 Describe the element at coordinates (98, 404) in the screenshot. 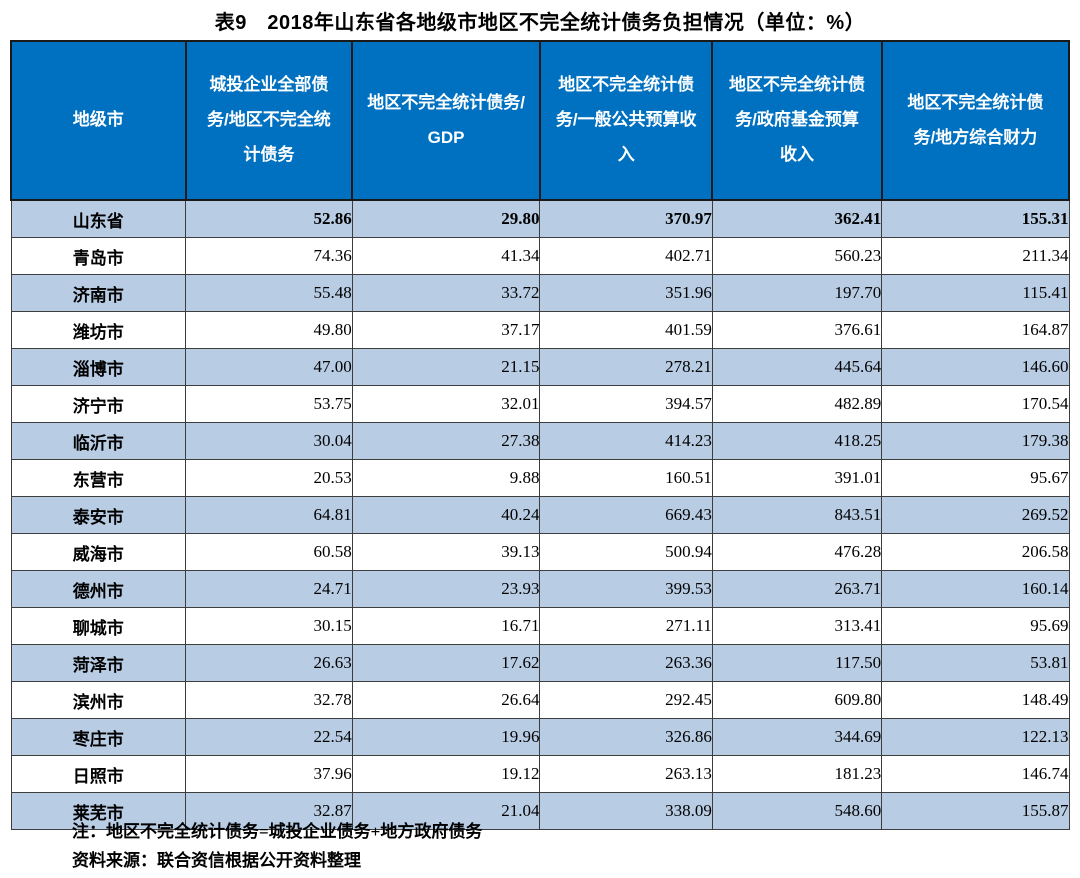

I see `city-cell: 济宁市` at that location.